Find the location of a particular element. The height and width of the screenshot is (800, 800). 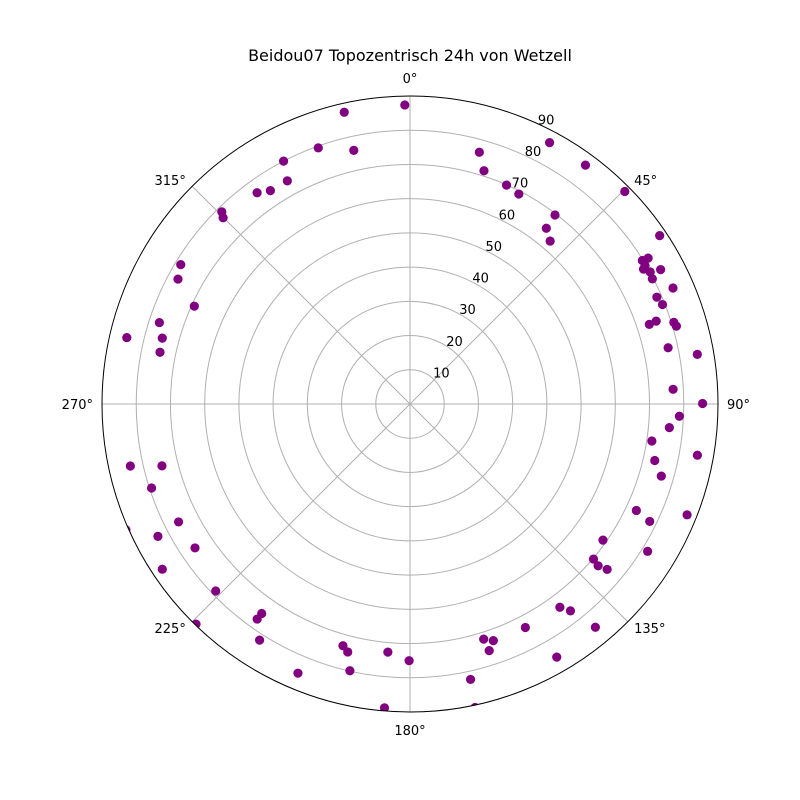

angular-tick-label: 45° is located at coordinates (645, 181).